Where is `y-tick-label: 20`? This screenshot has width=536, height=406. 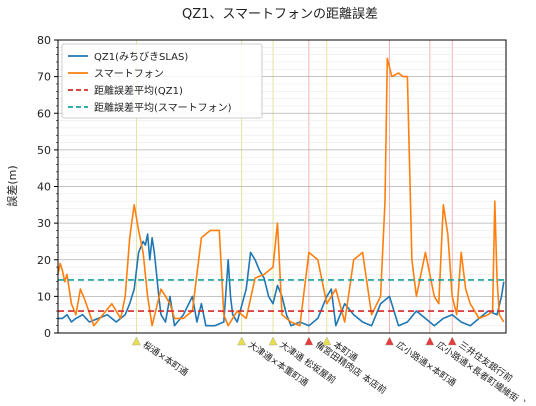
y-tick-label: 20 is located at coordinates (44, 260).